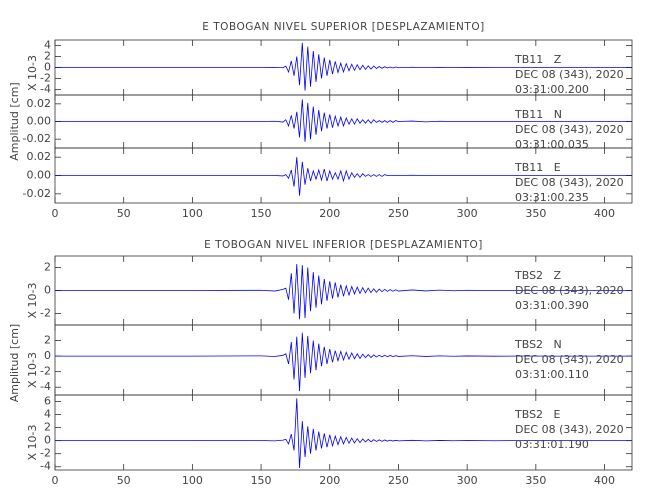 The width and height of the screenshot is (650, 500). What do you see at coordinates (552, 197) in the screenshot?
I see `trace-annotation: 03:31:00.235` at bounding box center [552, 197].